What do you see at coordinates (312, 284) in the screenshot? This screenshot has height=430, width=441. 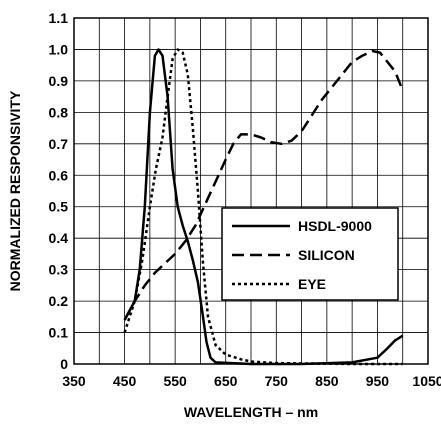 I see `legend-label-eye: EYE` at bounding box center [312, 284].